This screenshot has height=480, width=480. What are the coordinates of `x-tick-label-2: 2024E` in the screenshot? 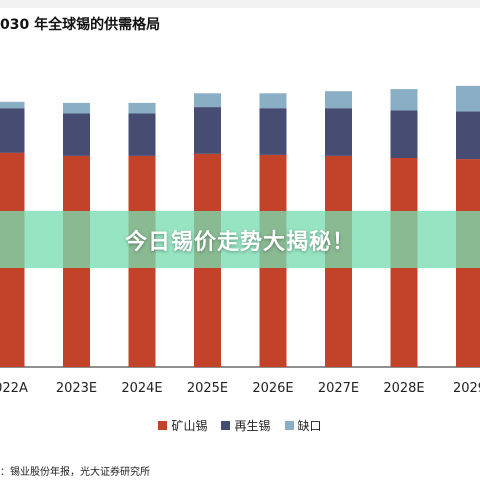 It's located at (141, 388).